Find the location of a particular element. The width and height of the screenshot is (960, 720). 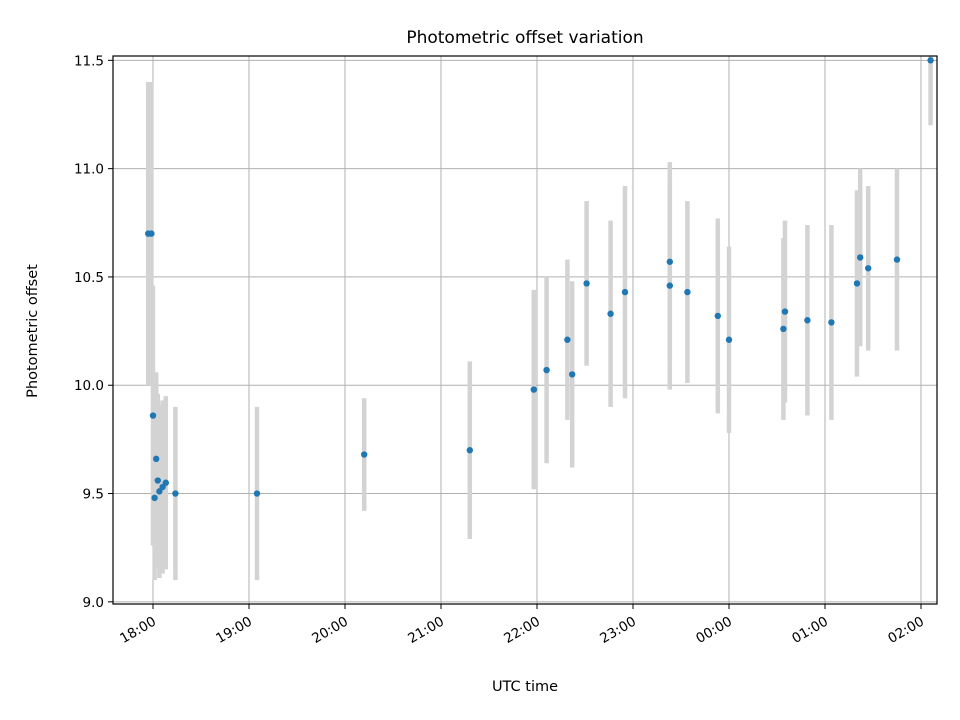

y-tick-label: 9.5 is located at coordinates (93, 495).